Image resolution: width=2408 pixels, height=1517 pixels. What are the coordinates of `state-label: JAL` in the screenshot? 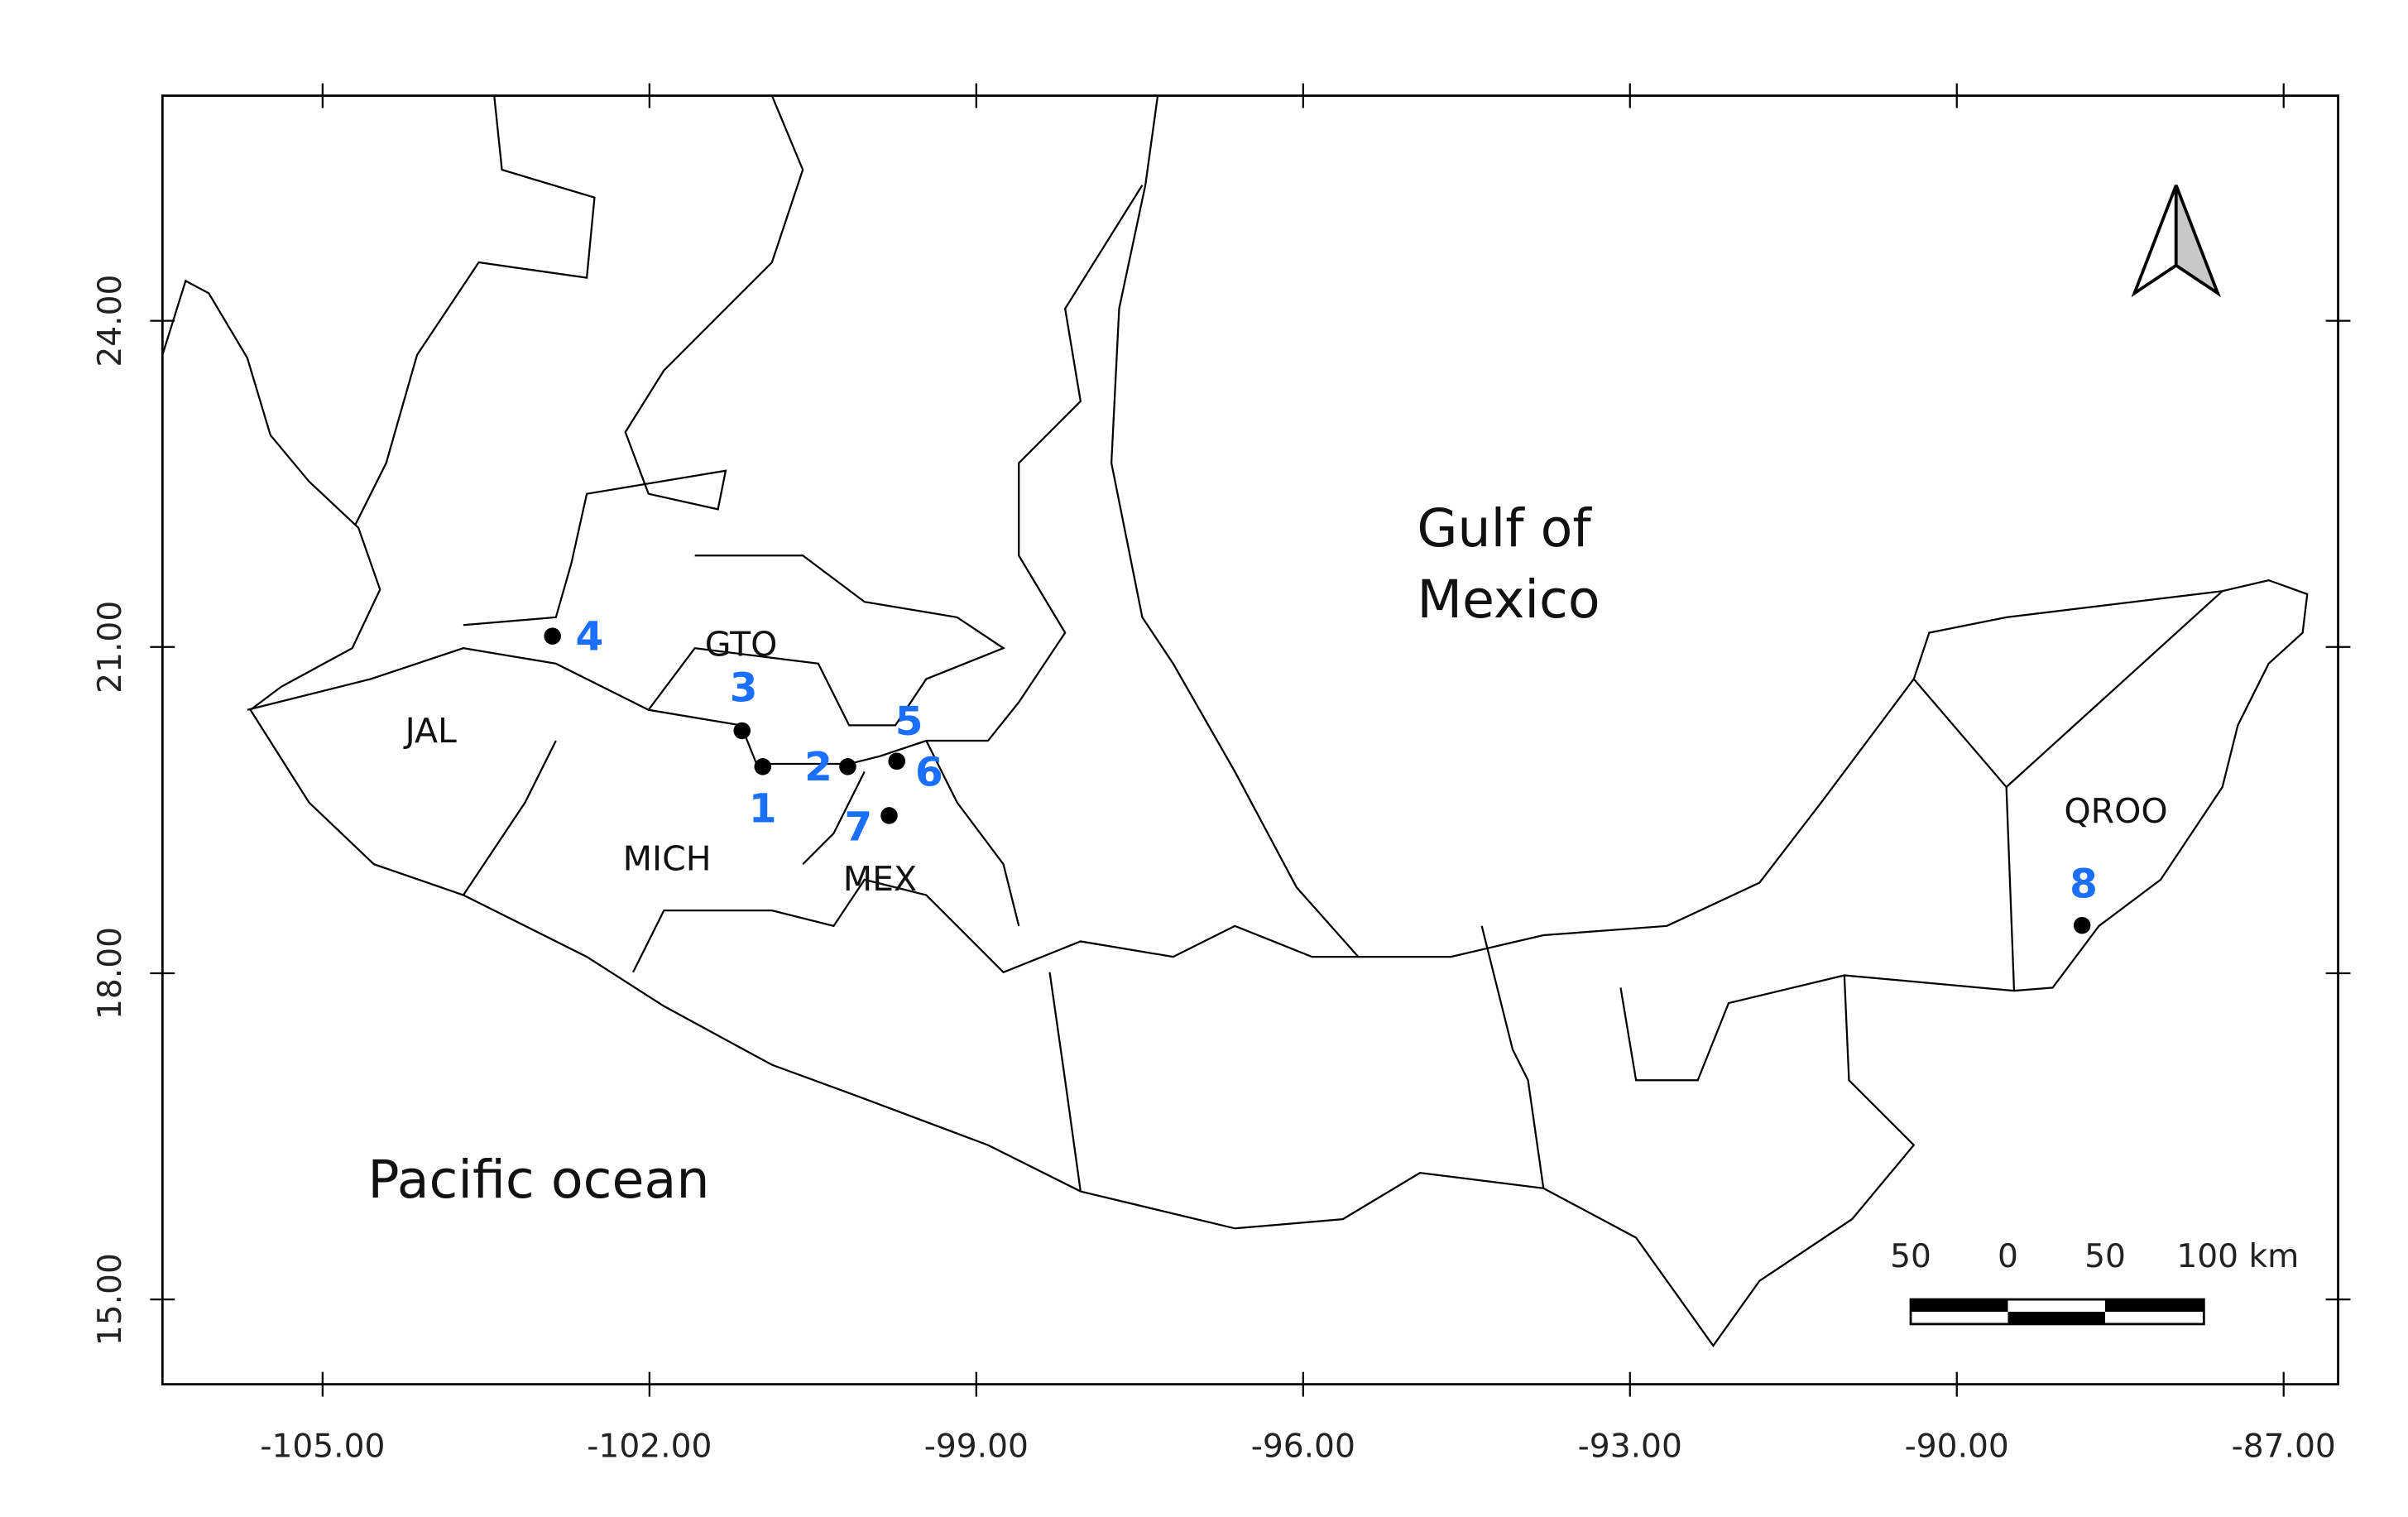 It's located at (430, 731).